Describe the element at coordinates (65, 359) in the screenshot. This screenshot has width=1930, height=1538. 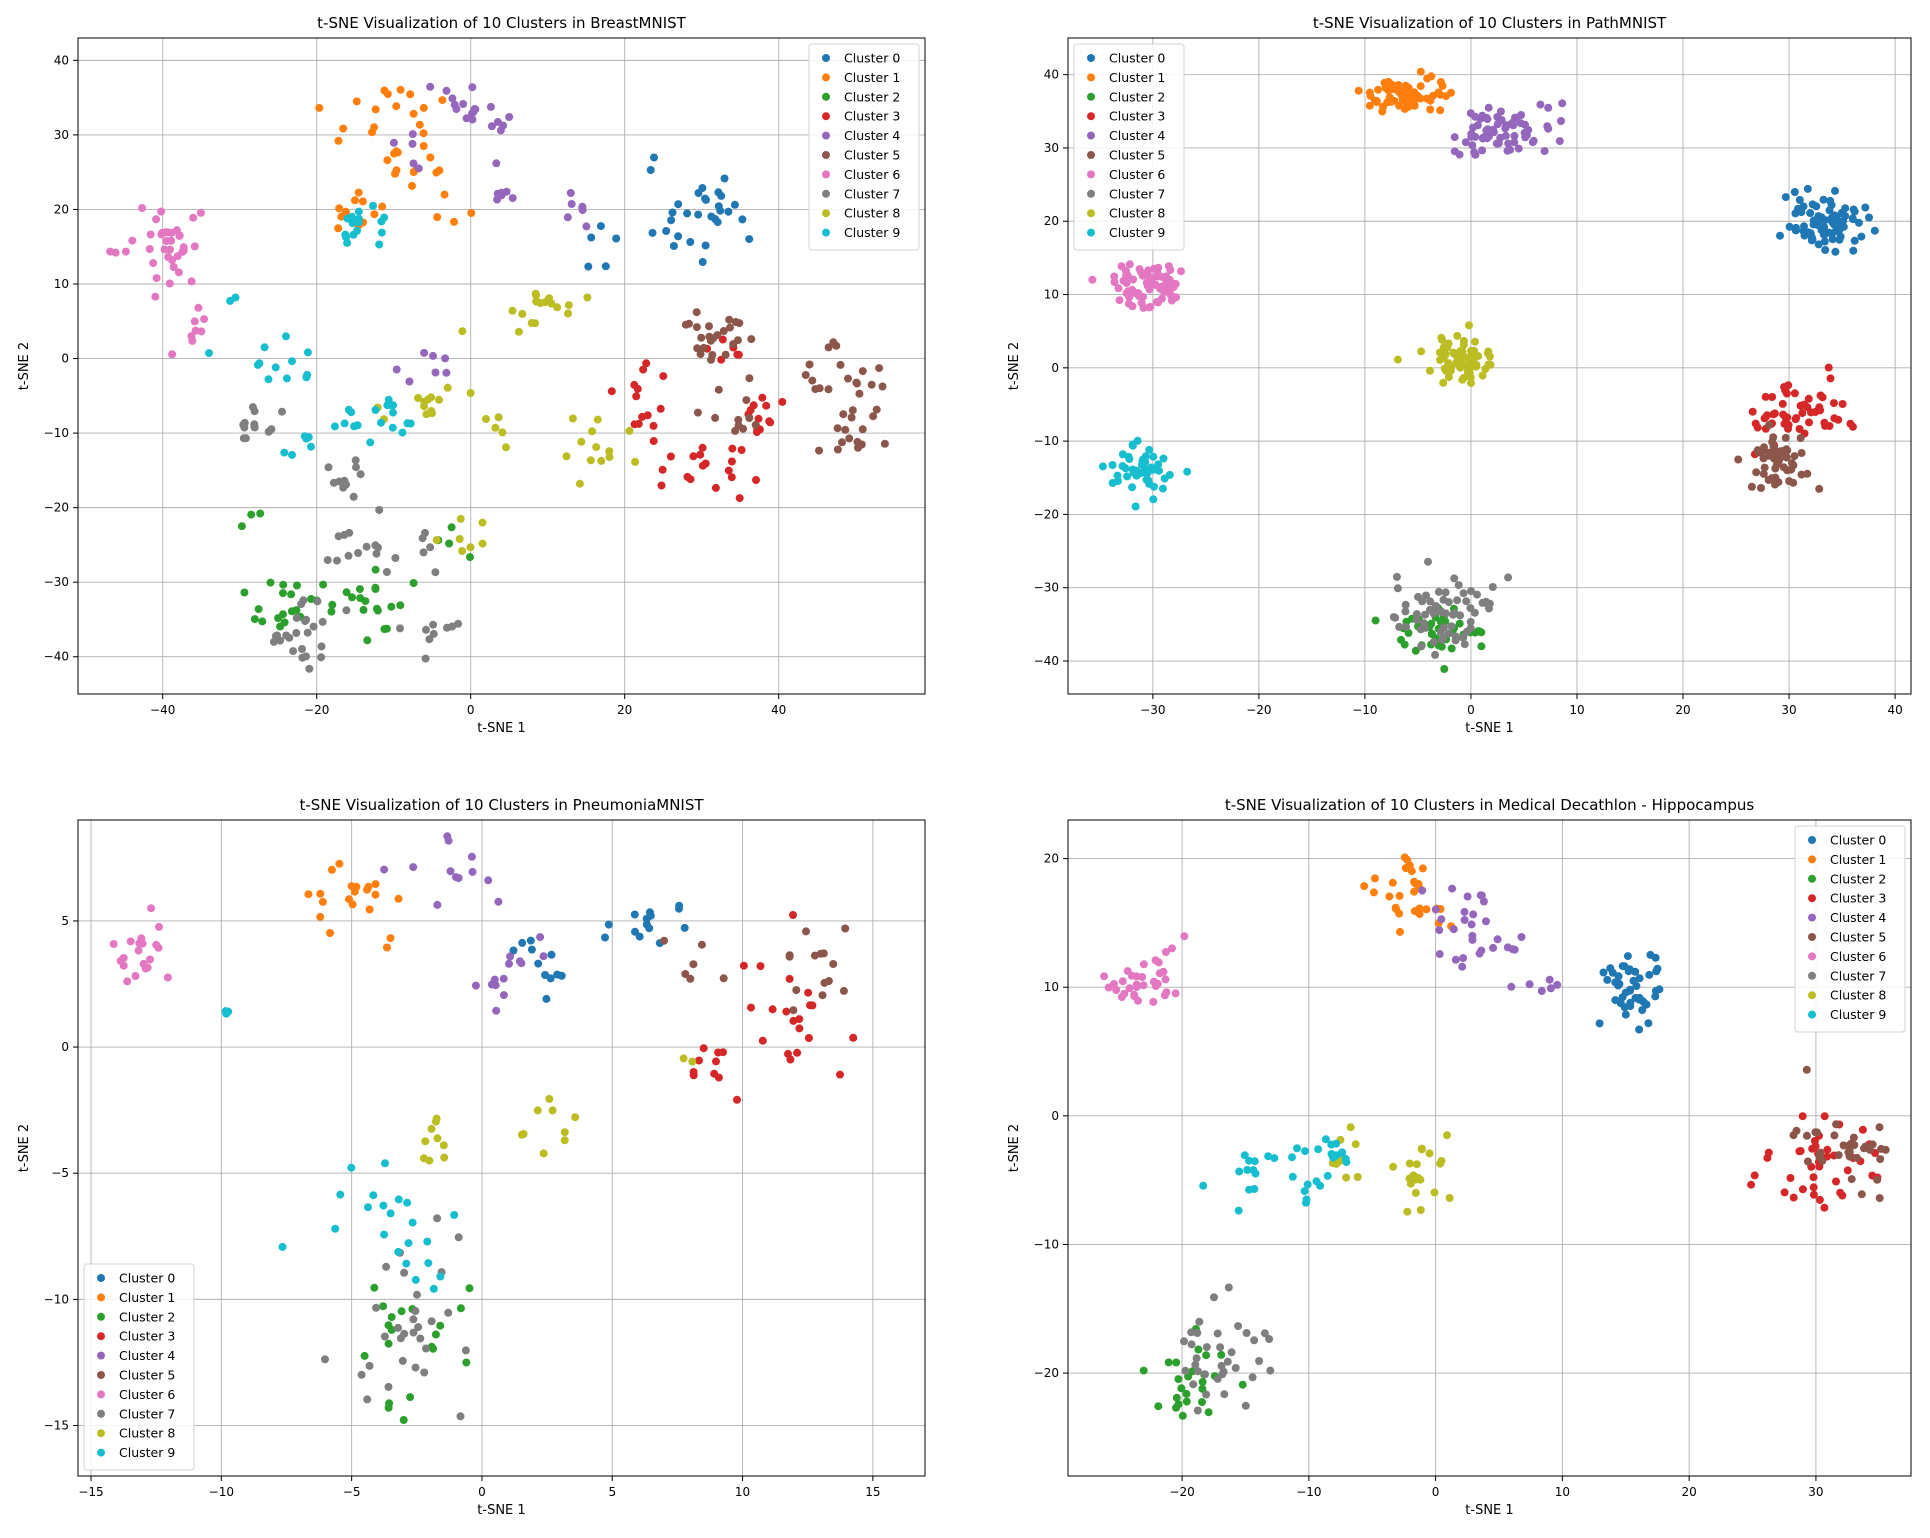
I see `y-tick-label: 0` at that location.